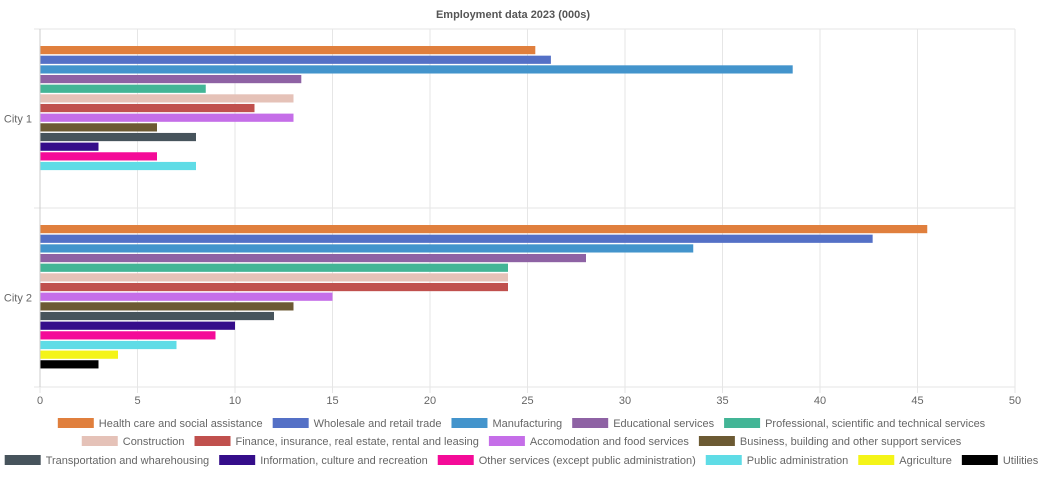 Image resolution: width=1043 pixels, height=493 pixels. What do you see at coordinates (18, 120) in the screenshot?
I see `y-tick-label: City 1` at bounding box center [18, 120].